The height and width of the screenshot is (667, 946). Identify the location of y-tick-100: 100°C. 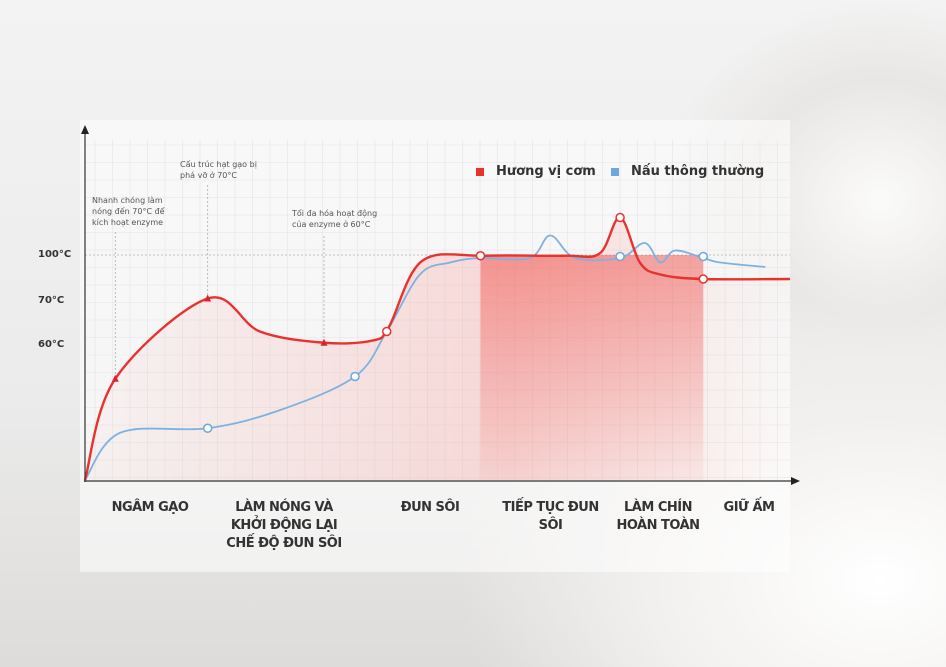
(55, 254).